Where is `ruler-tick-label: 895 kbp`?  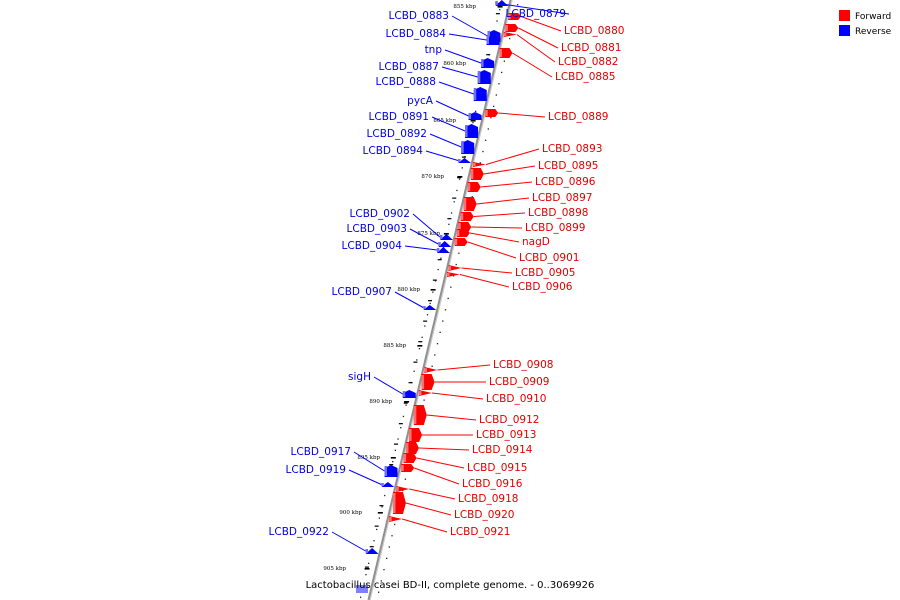
ruler-tick-label: 895 kbp is located at coordinates (368, 458).